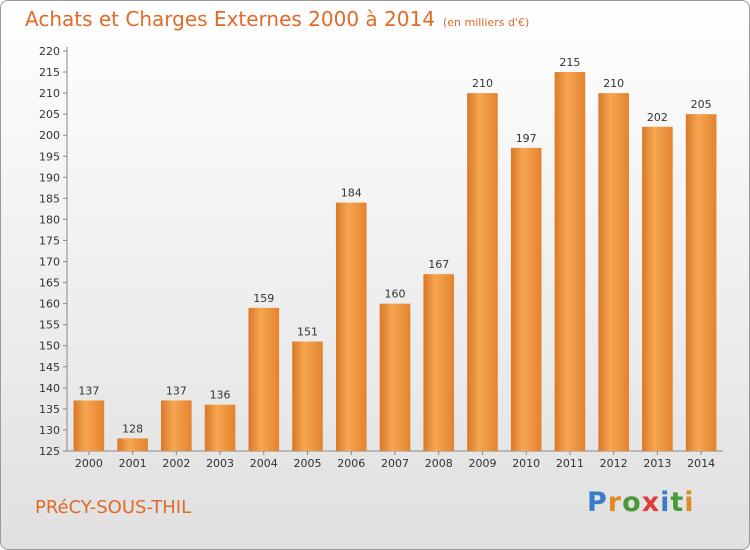 This screenshot has width=750, height=550. What do you see at coordinates (263, 298) in the screenshot?
I see `bar-value-label: 159` at bounding box center [263, 298].